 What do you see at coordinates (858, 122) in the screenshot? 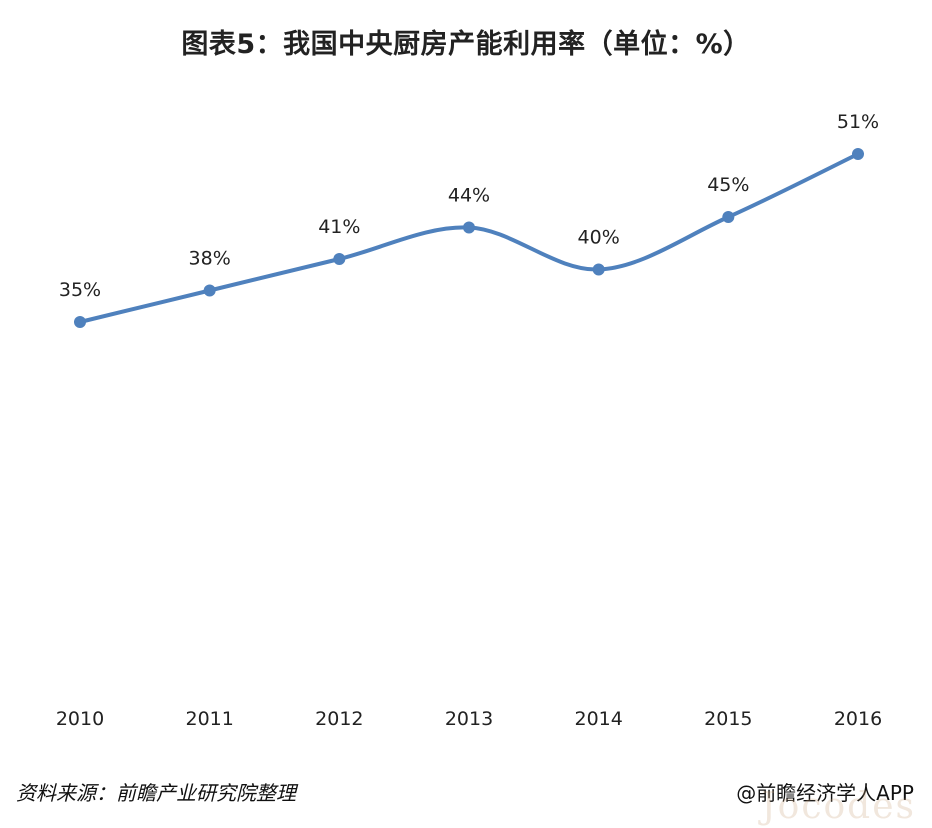
I see `data-label-2016: 51%` at bounding box center [858, 122].